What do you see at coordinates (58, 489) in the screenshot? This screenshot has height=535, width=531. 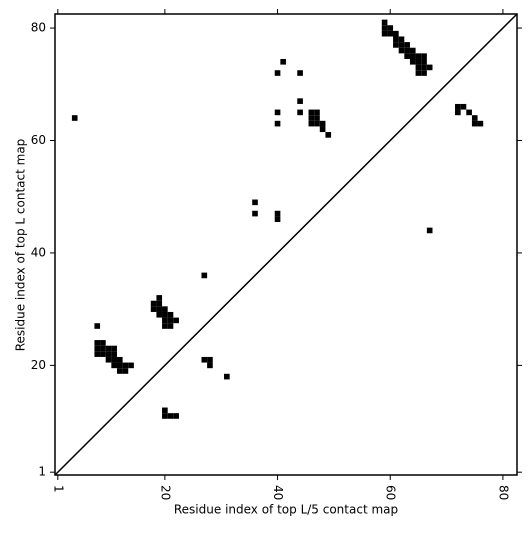 I see `x-tick-label: 1` at bounding box center [58, 489].